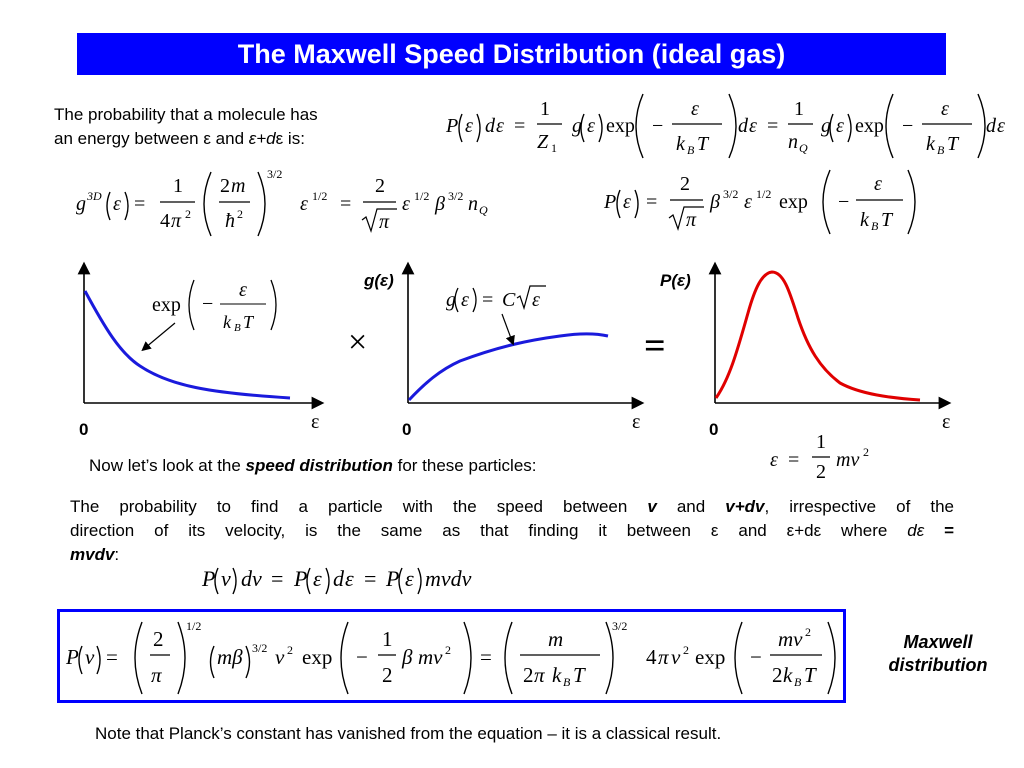  What do you see at coordinates (230, 221) in the screenshot?
I see `svg-text: ħ` at bounding box center [230, 221].